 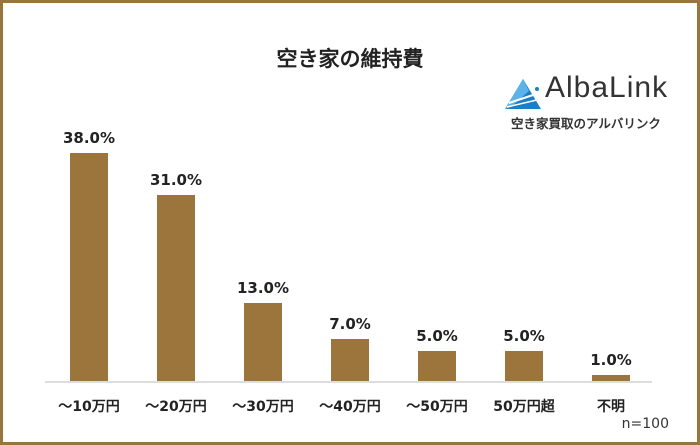 I want to click on sample-size-note: n=100, so click(x=645, y=424).